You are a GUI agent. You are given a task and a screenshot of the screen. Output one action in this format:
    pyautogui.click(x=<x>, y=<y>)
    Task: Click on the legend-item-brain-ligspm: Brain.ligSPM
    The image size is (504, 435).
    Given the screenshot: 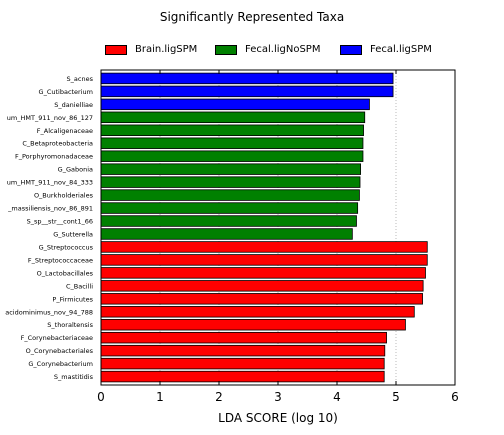 What is the action you would take?
    pyautogui.click(x=151, y=49)
    